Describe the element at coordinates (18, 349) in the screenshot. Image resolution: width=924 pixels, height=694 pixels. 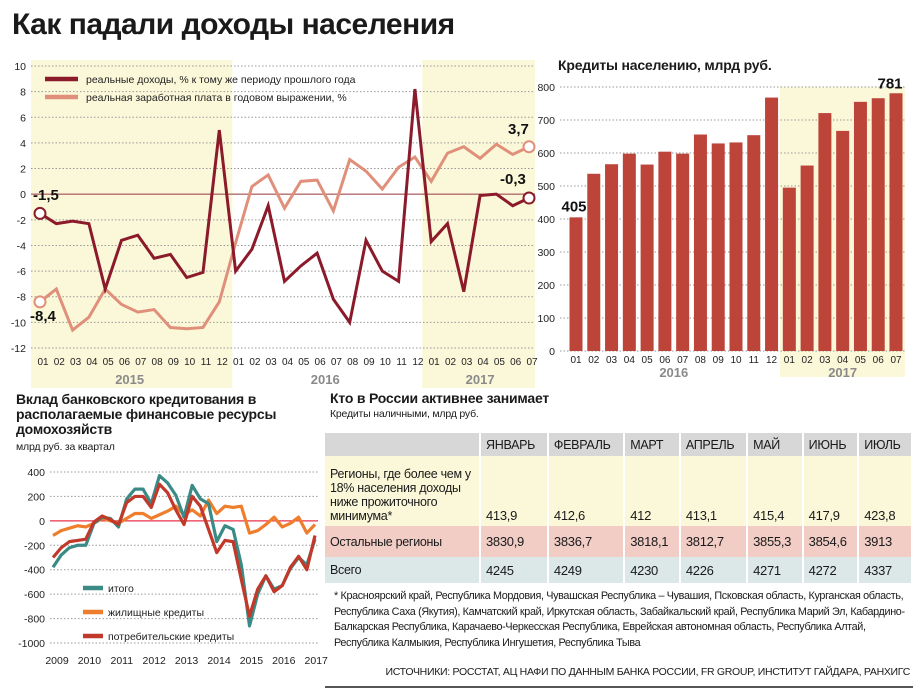
I see `y-tick-label: -12` at that location.